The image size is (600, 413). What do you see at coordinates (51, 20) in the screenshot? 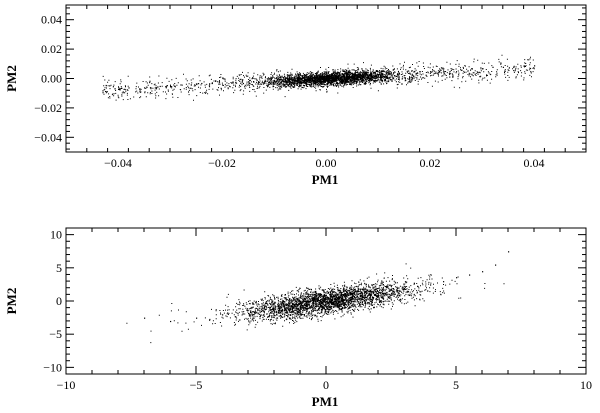
I see `y-tick-label: 0.04` at bounding box center [51, 20].